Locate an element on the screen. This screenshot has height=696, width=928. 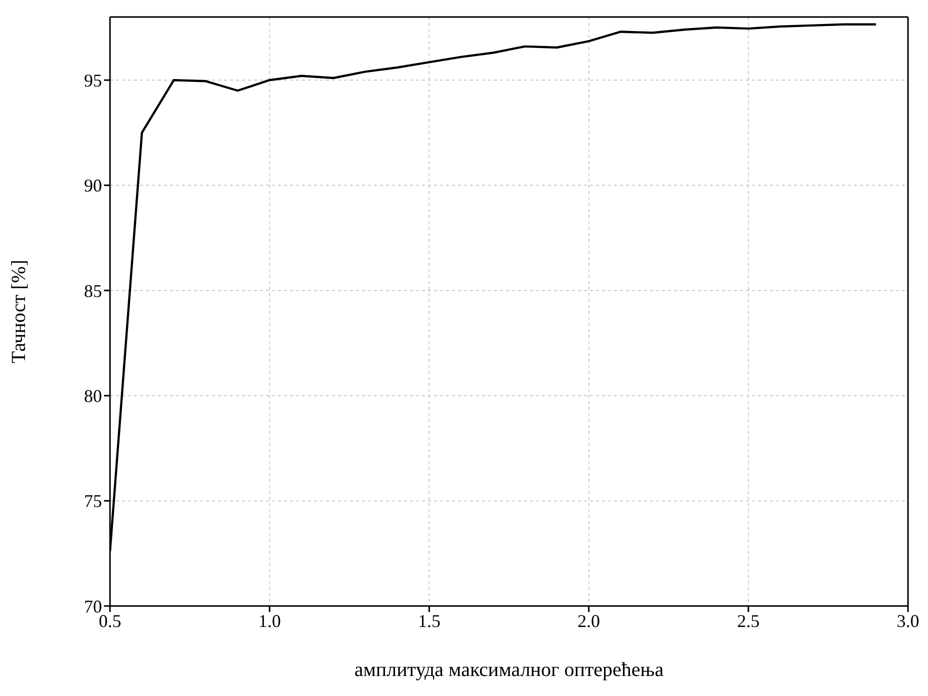
y-tick-label: 75 is located at coordinates (93, 501).